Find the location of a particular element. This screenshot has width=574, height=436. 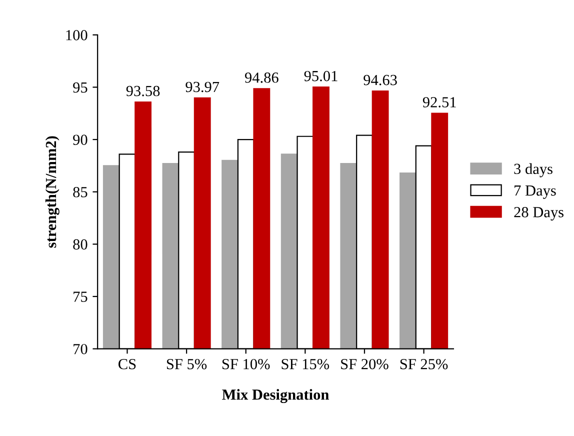

x-axis-title: Mix Designation is located at coordinates (275, 396).